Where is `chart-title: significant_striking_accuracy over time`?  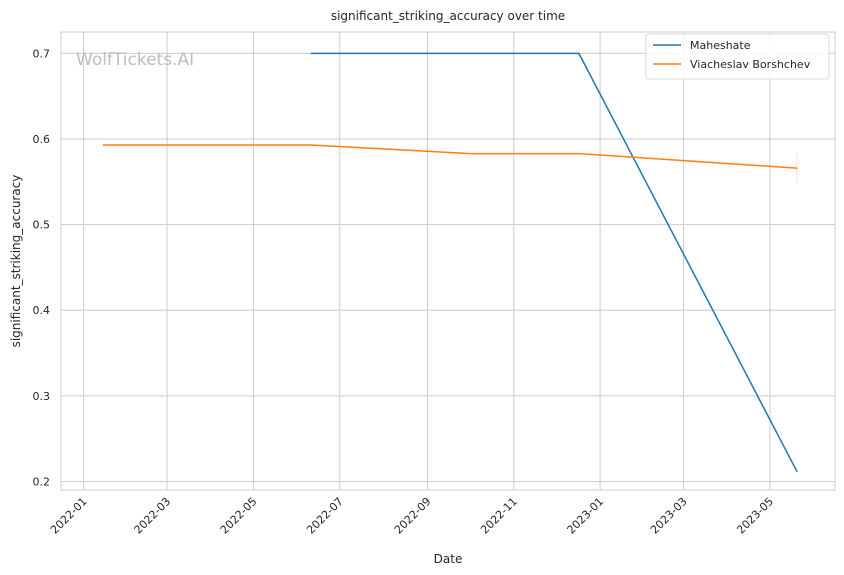 chart-title: significant_striking_accuracy over time is located at coordinates (448, 16).